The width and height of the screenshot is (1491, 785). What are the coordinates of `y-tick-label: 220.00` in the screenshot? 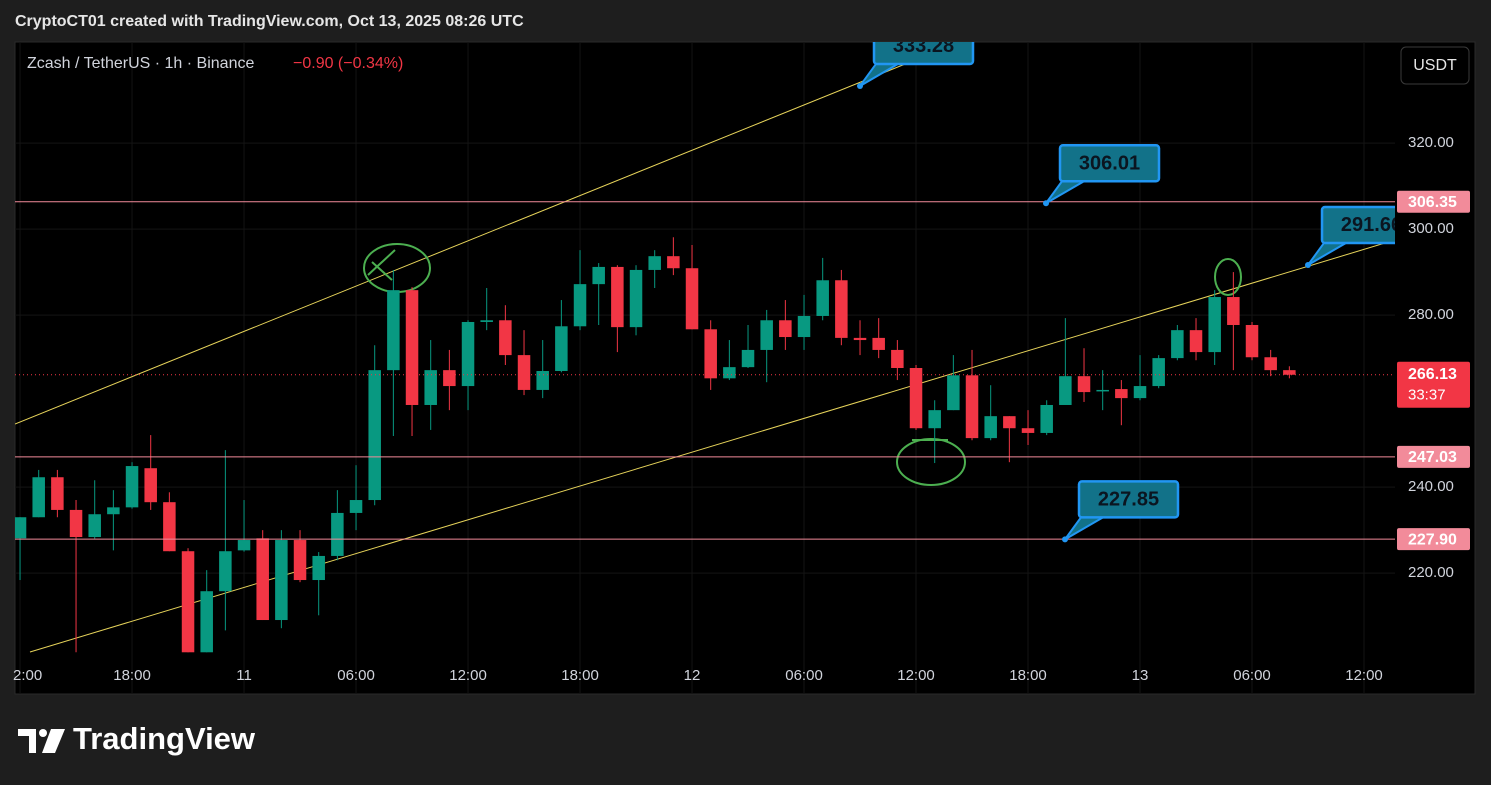 It's located at (1431, 572).